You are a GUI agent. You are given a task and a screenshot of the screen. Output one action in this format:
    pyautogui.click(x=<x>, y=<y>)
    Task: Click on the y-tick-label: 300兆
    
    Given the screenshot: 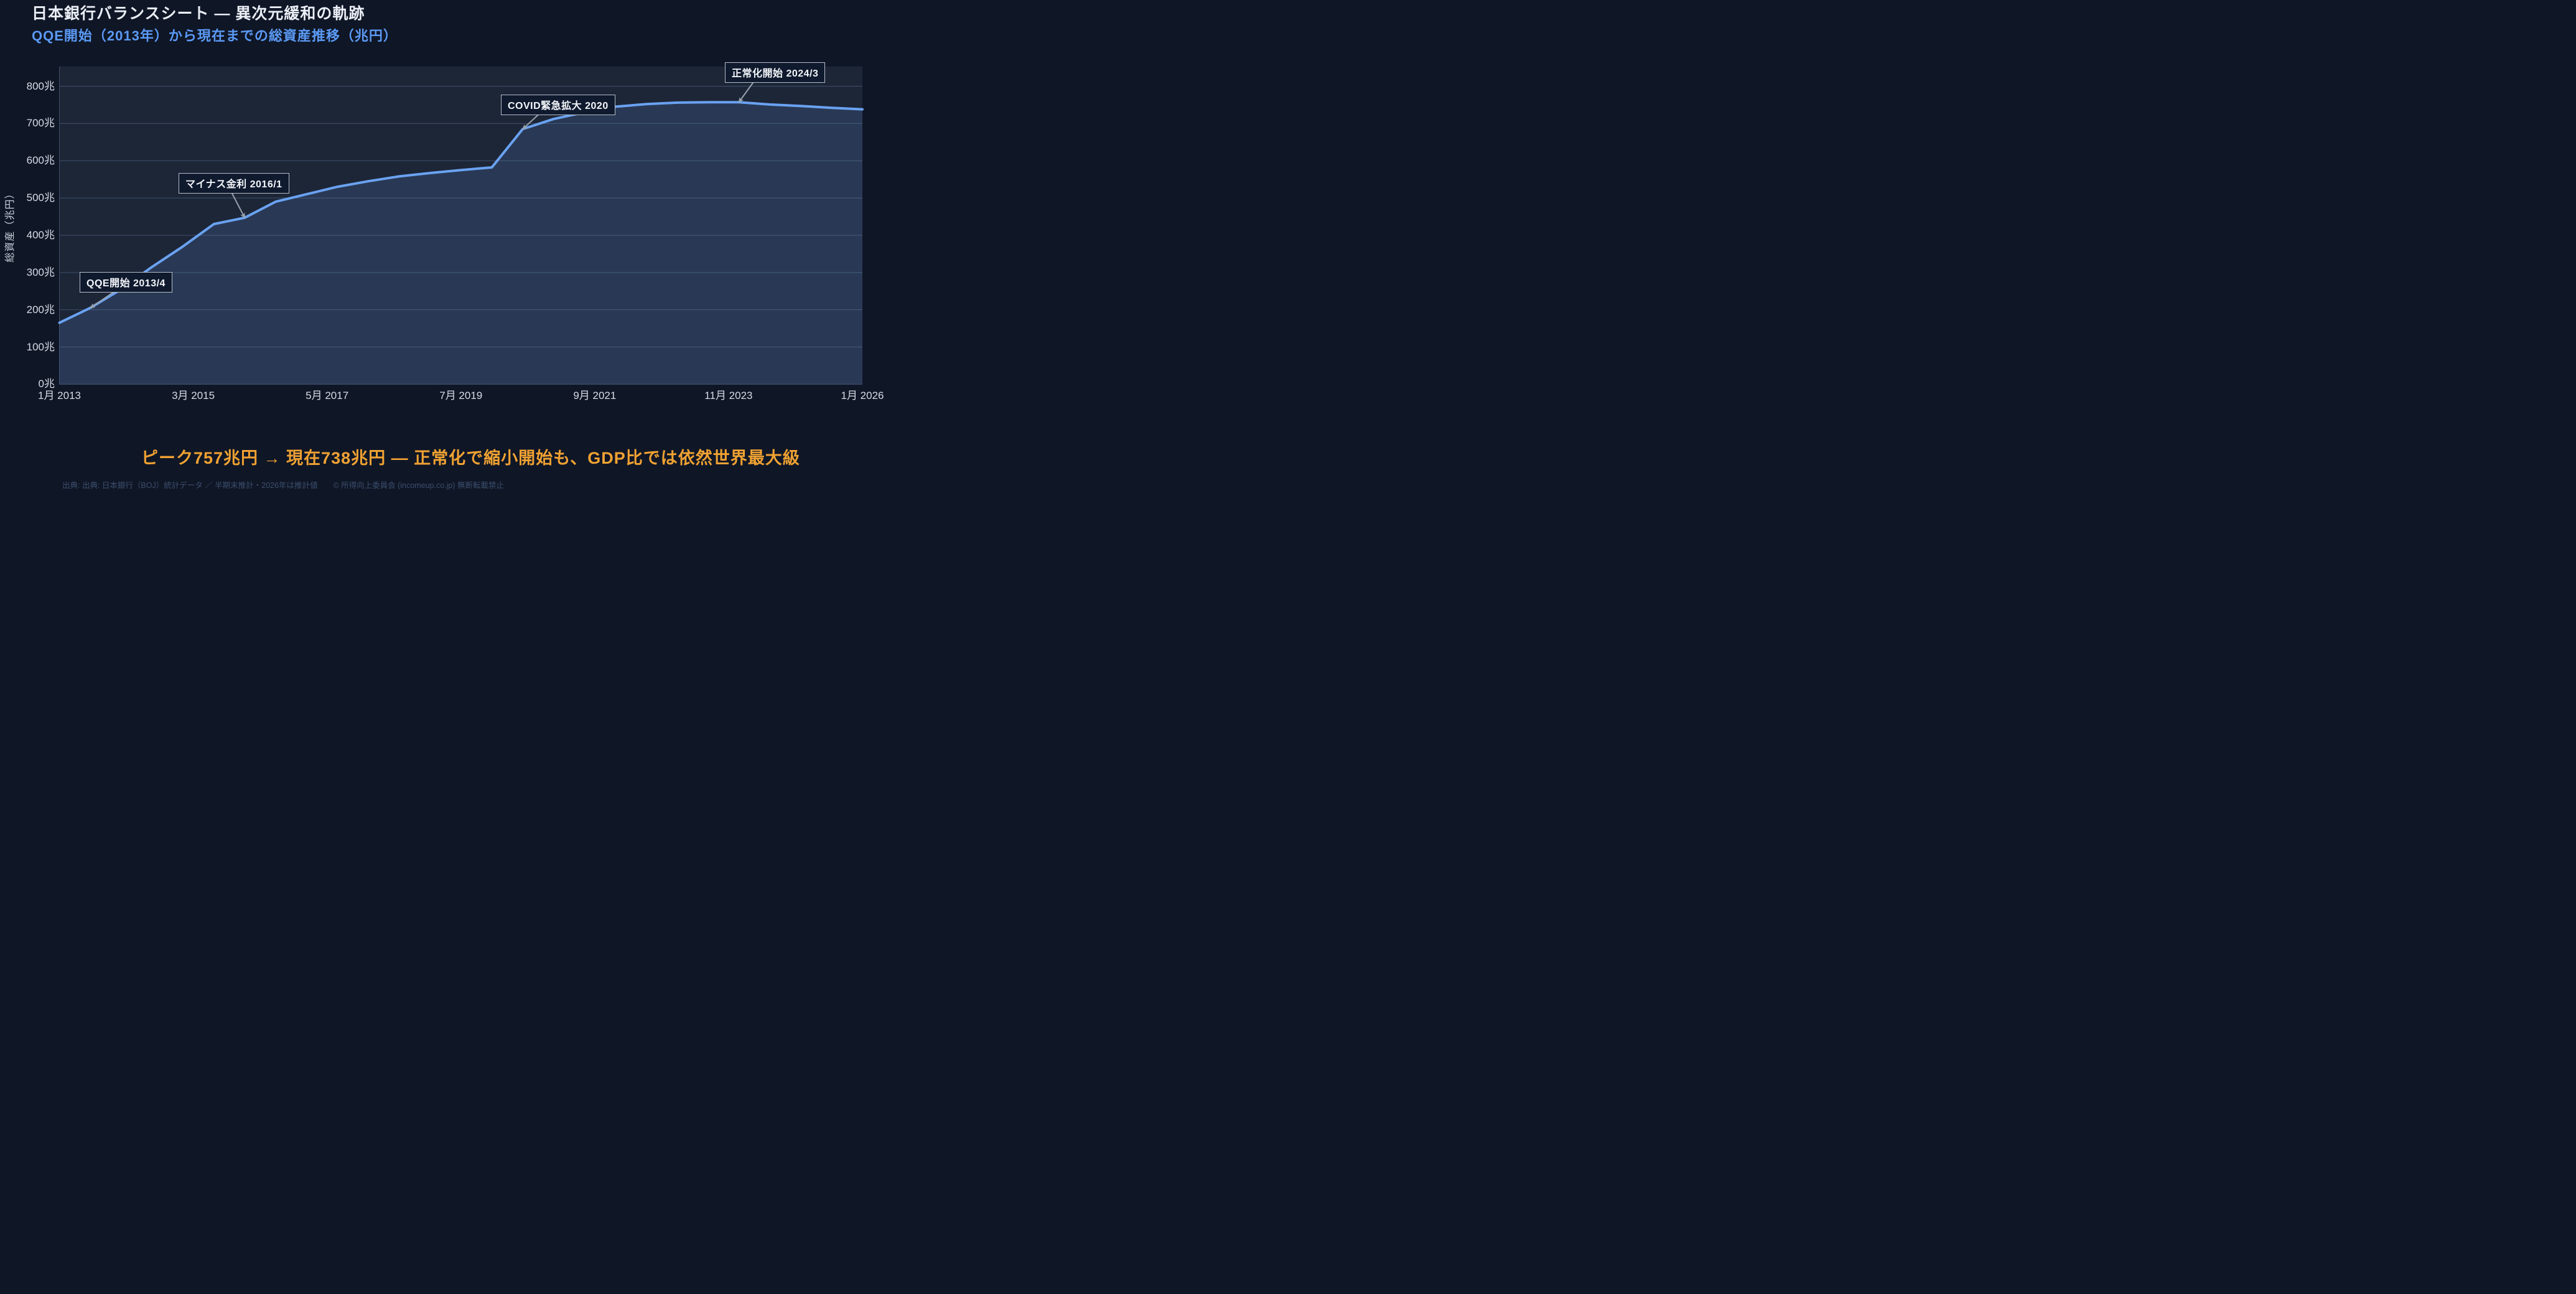 What is the action you would take?
    pyautogui.click(x=41, y=272)
    